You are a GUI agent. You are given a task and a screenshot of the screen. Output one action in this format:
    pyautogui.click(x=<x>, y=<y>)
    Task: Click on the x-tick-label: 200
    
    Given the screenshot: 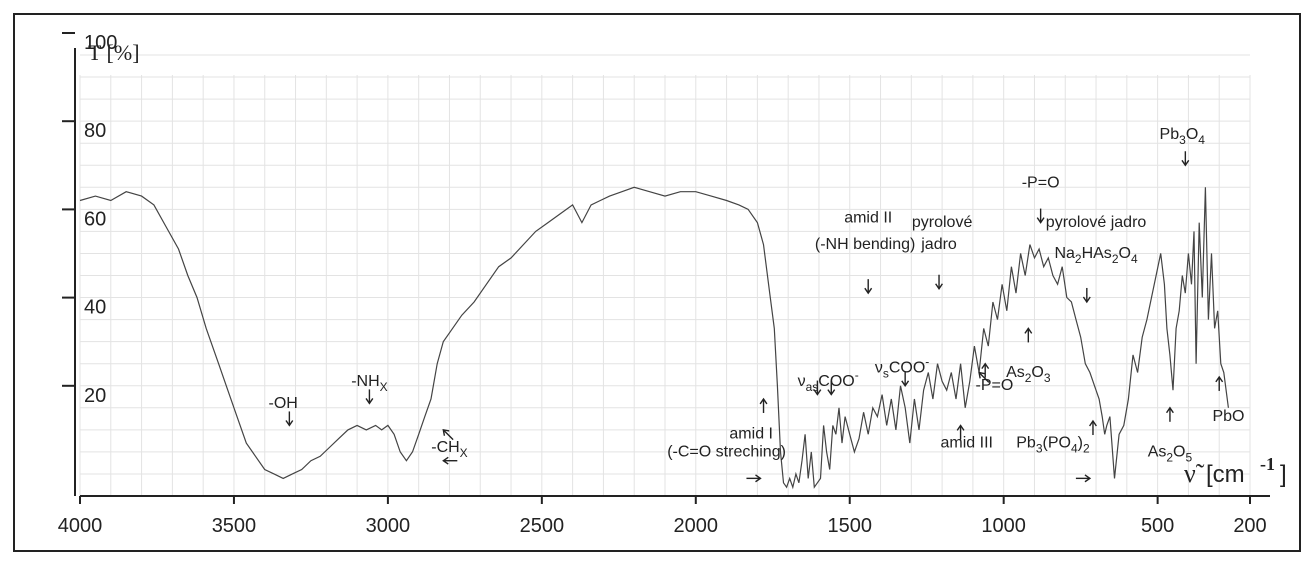 What is the action you would take?
    pyautogui.click(x=1249, y=526)
    